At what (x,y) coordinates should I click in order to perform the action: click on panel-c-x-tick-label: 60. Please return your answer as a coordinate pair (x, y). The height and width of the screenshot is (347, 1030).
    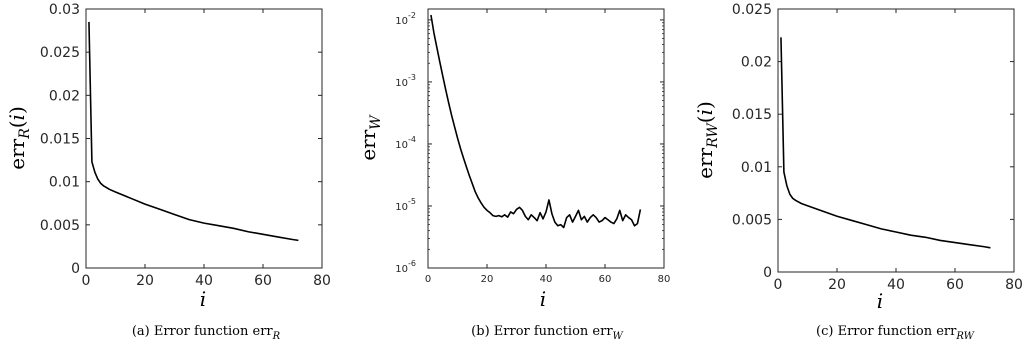
    Looking at the image, I should click on (955, 285).